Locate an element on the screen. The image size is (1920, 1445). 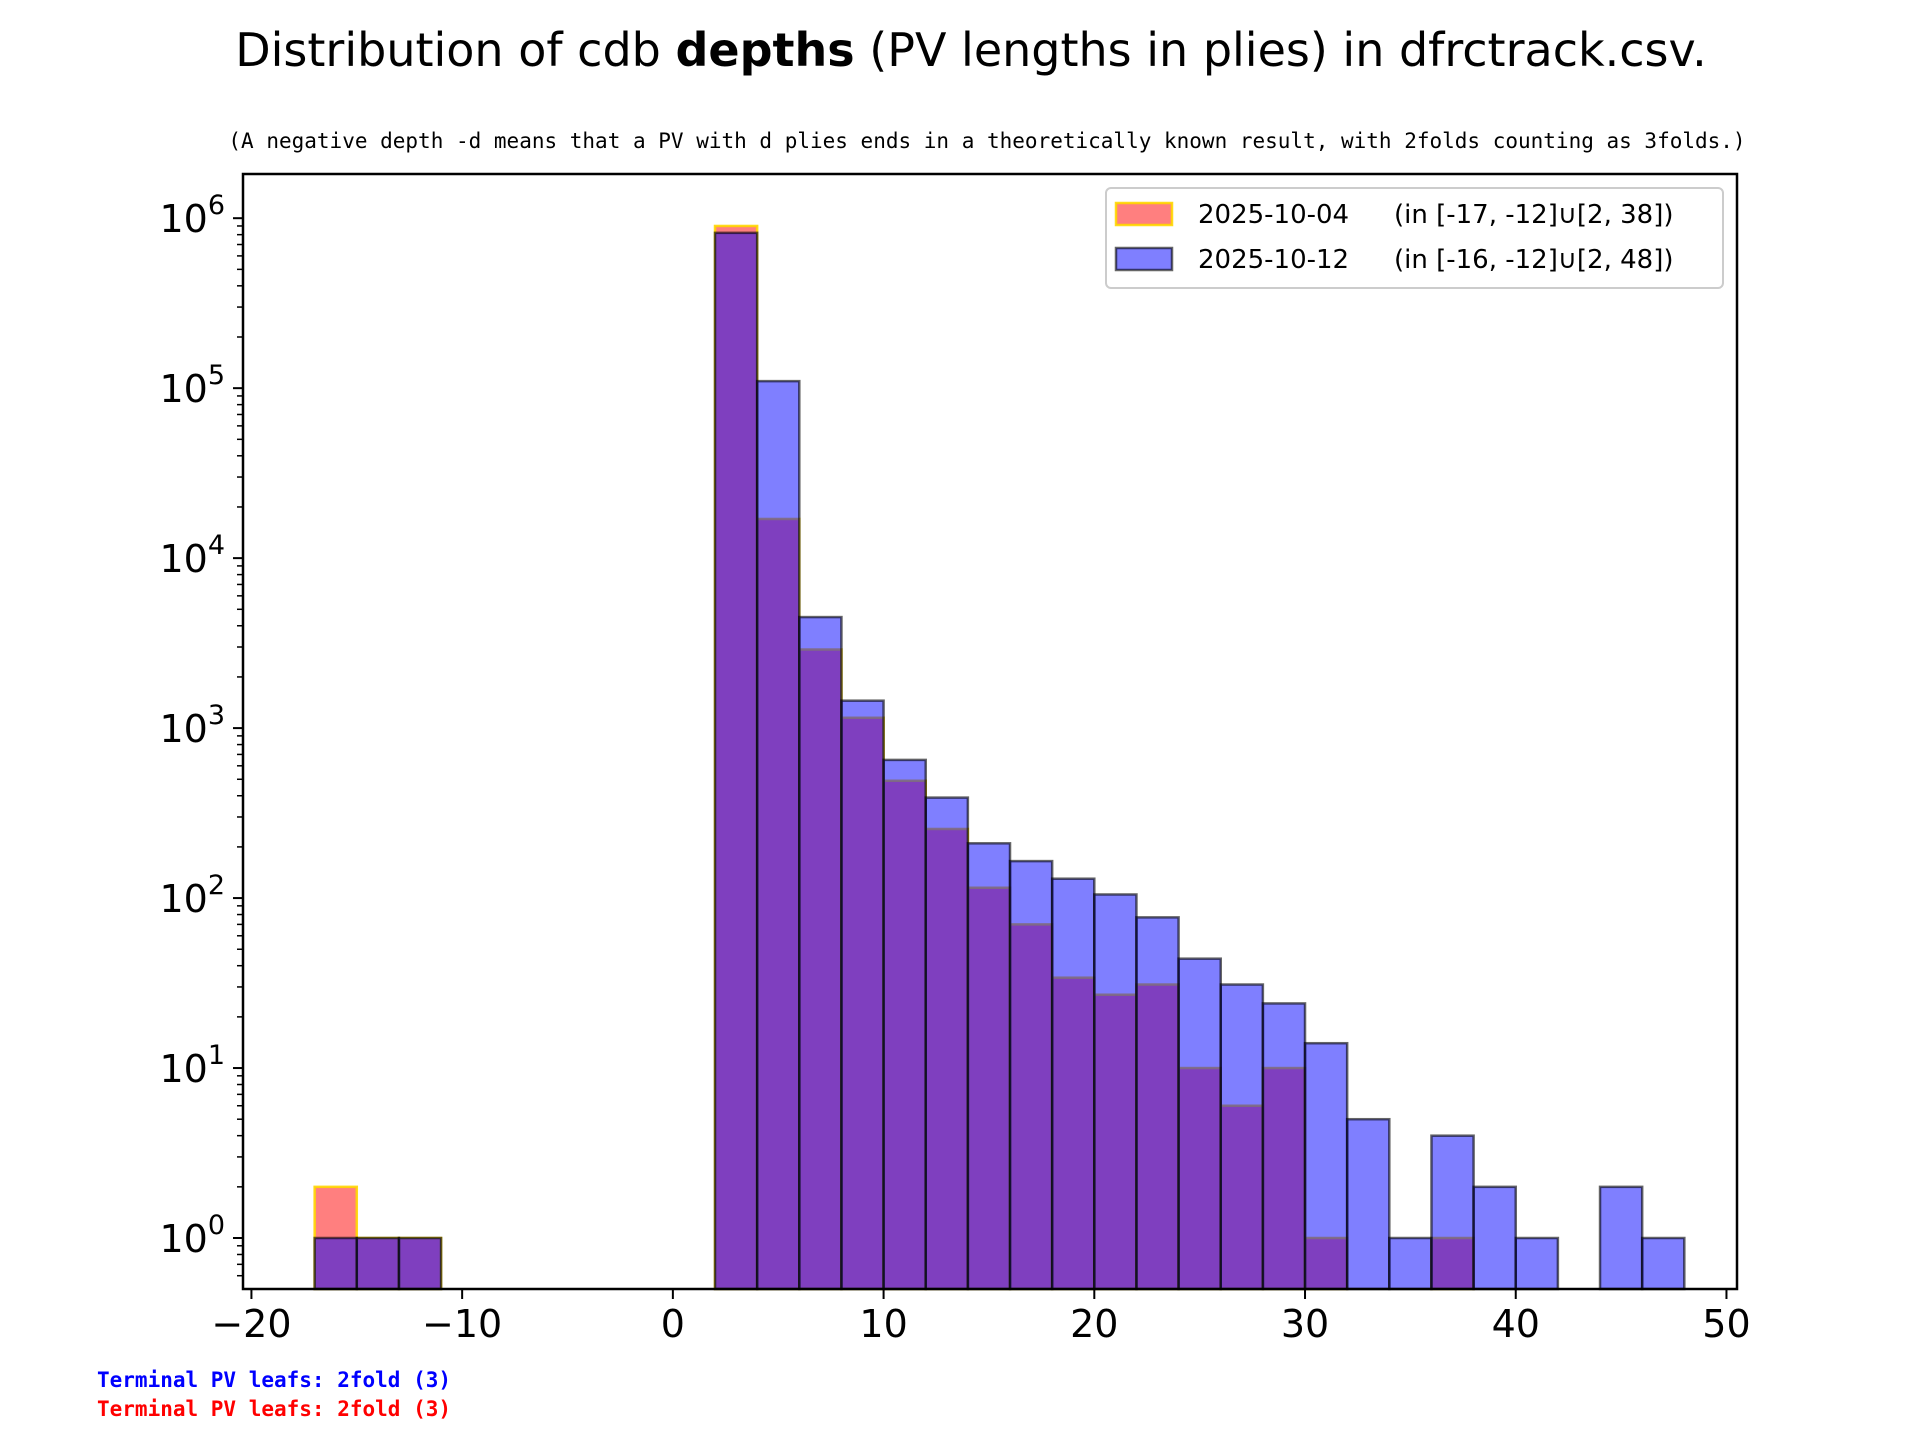
y-tick-label: 10³ is located at coordinates (192, 725).